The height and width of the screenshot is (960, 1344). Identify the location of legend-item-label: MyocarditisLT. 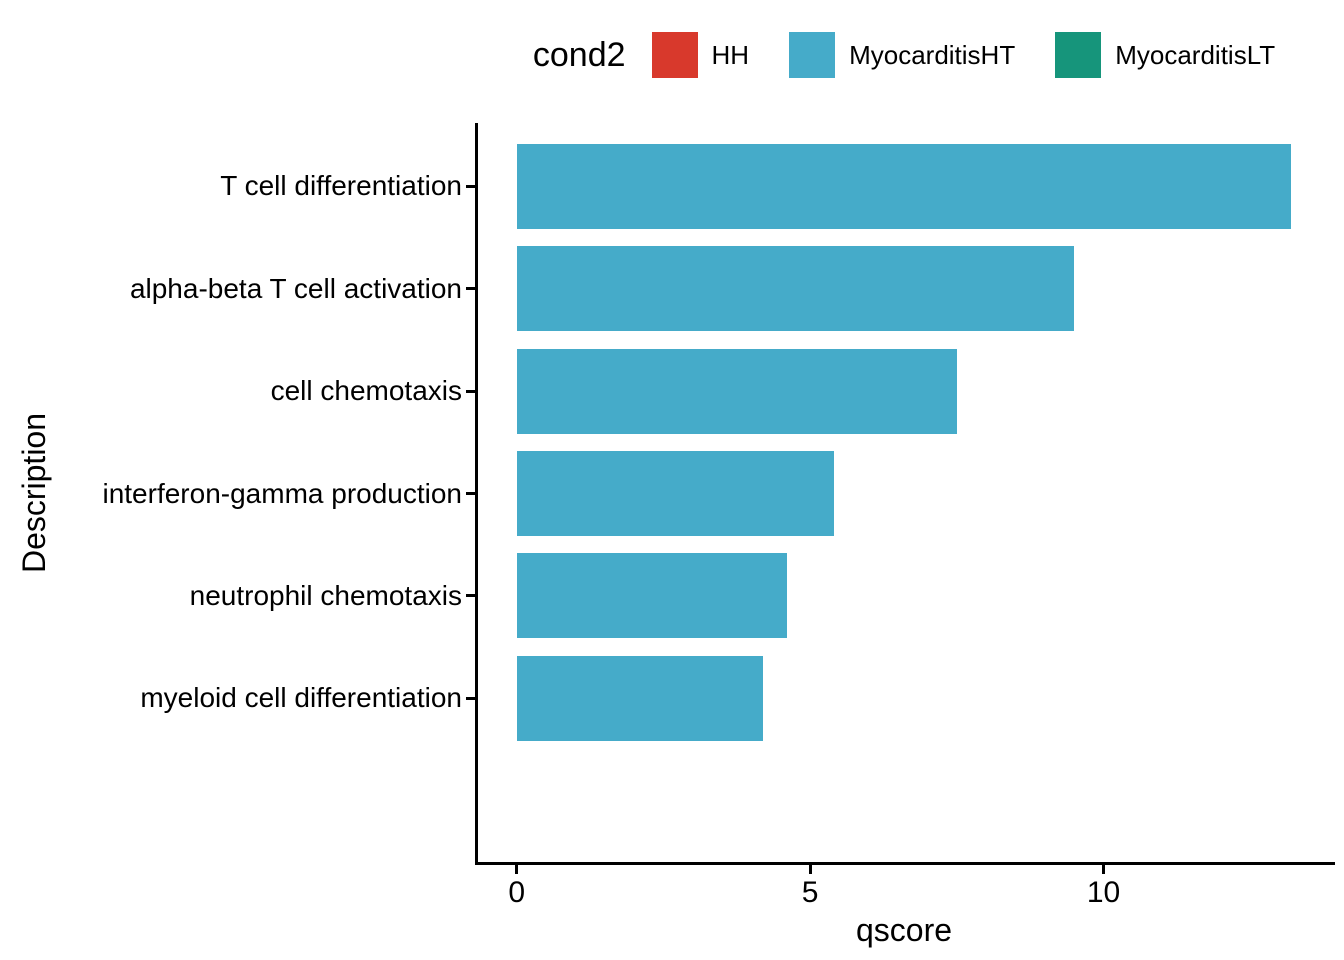
(1195, 54).